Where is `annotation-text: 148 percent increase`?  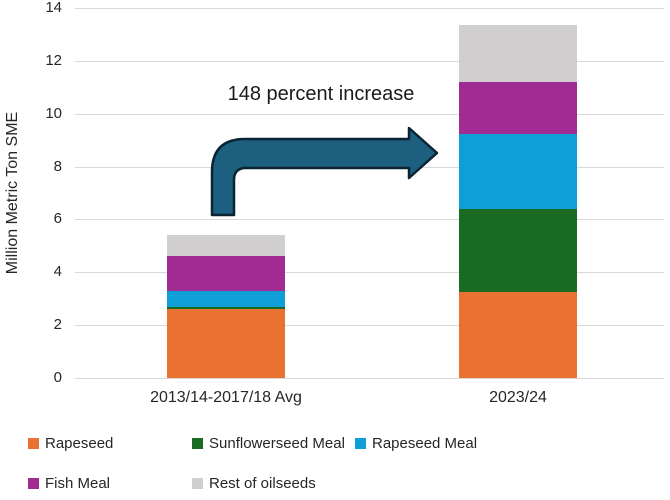 annotation-text: 148 percent increase is located at coordinates (321, 94).